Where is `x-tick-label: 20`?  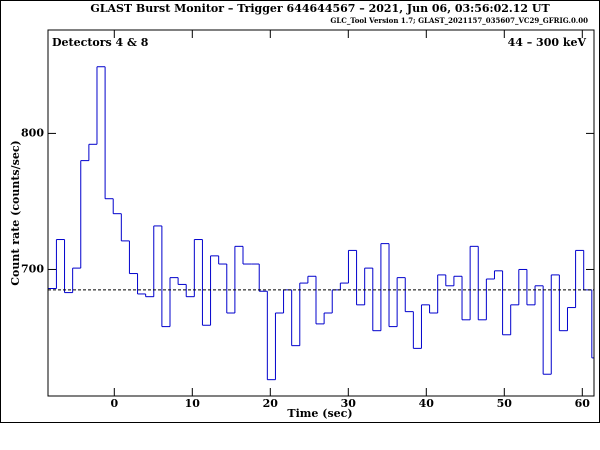 x-tick-label: 20 is located at coordinates (271, 403).